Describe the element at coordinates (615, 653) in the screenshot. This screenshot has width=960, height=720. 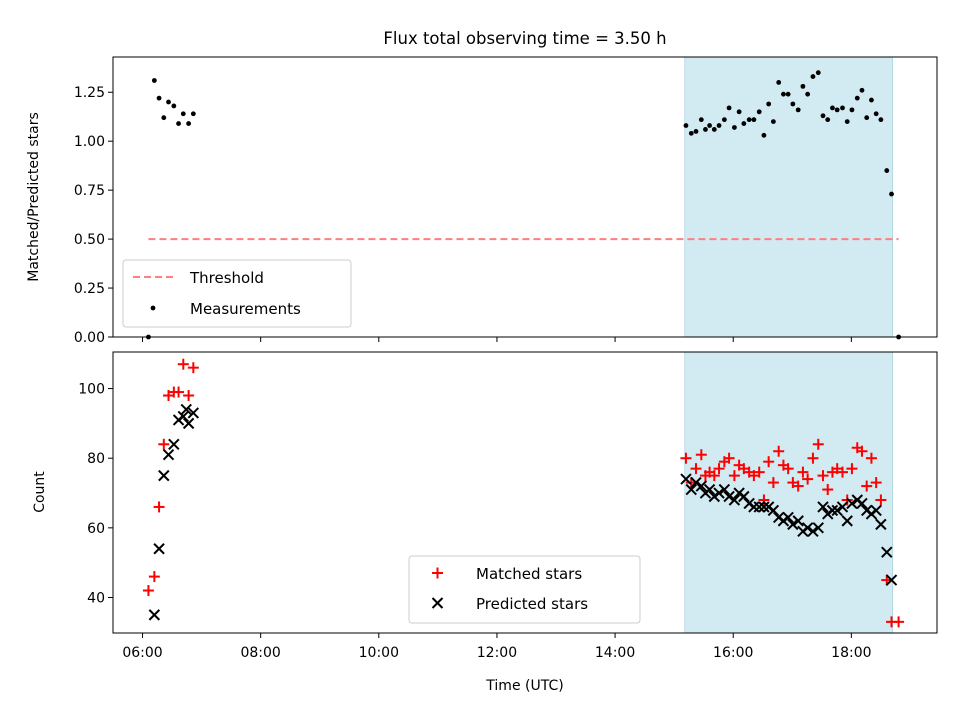
I see `bottom-x-tick-label: 14:00` at that location.